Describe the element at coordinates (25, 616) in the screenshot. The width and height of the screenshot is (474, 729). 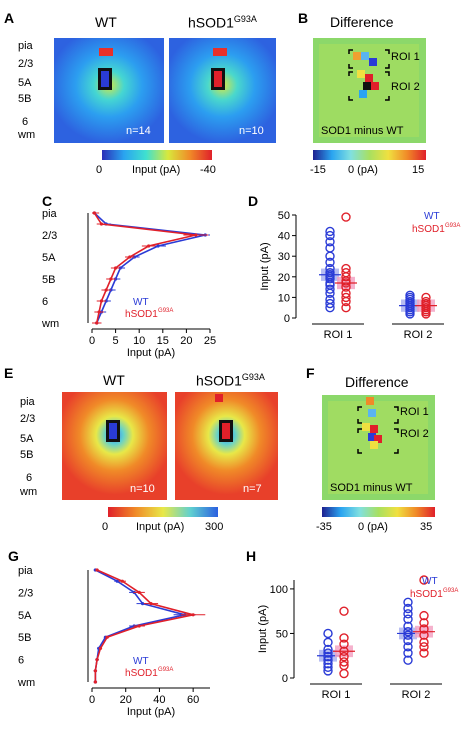
I see `y-tick-label: 5A` at that location.